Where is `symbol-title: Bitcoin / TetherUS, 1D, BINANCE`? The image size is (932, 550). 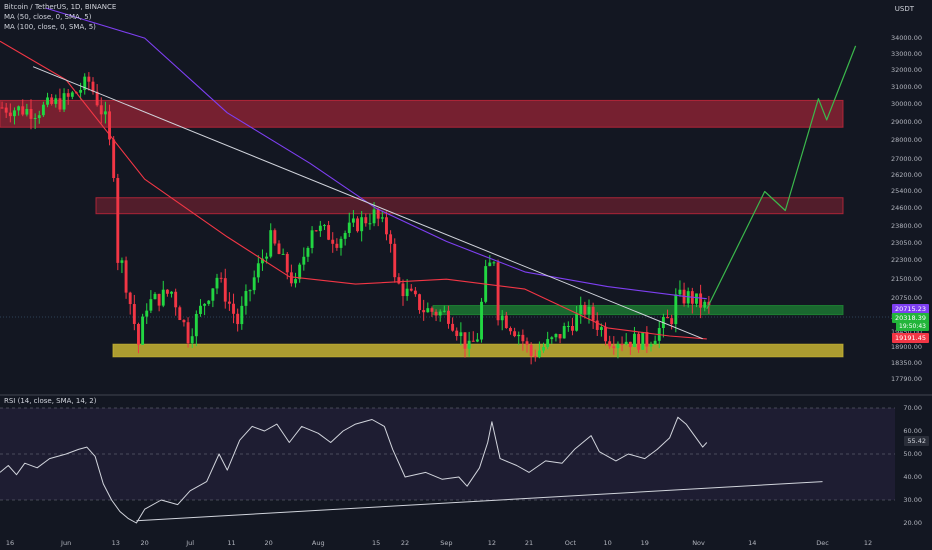
symbol-title: Bitcoin / TetherUS, 1D, BINANCE is located at coordinates (60, 7).